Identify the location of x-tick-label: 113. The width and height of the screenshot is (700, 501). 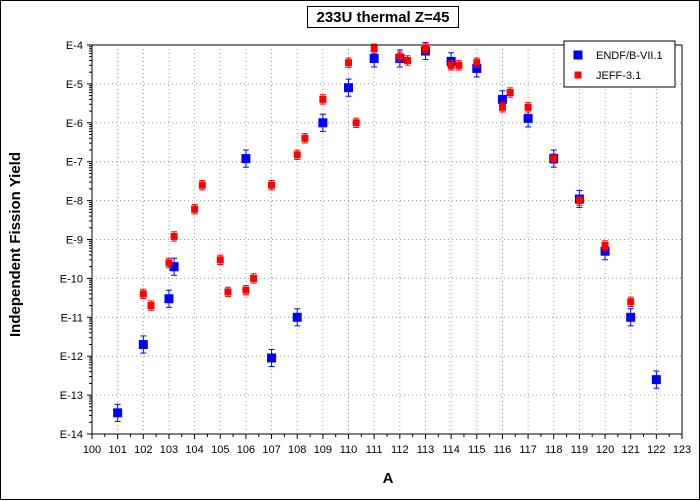
(426, 450).